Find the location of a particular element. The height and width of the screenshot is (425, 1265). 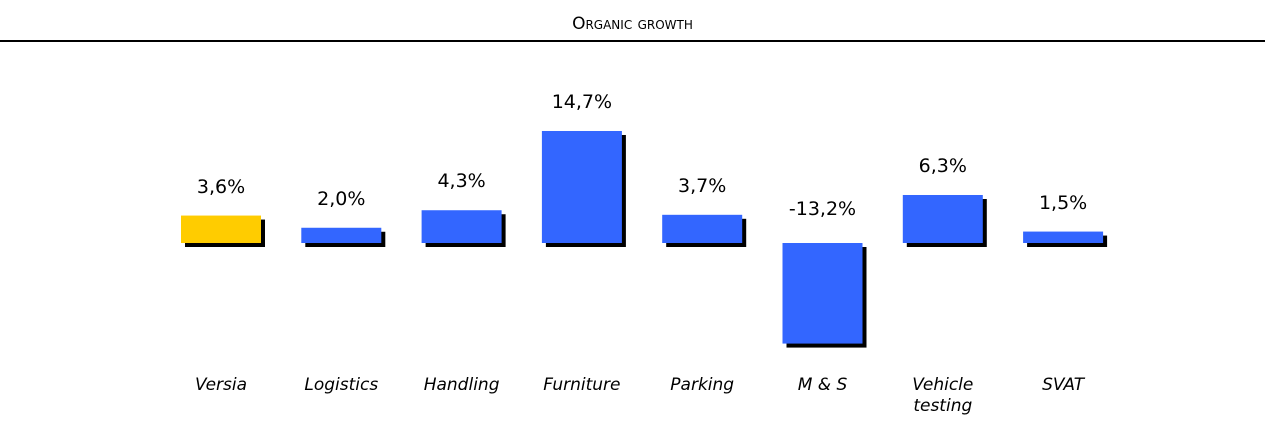

x-tick-label: Handling is located at coordinates (461, 385).